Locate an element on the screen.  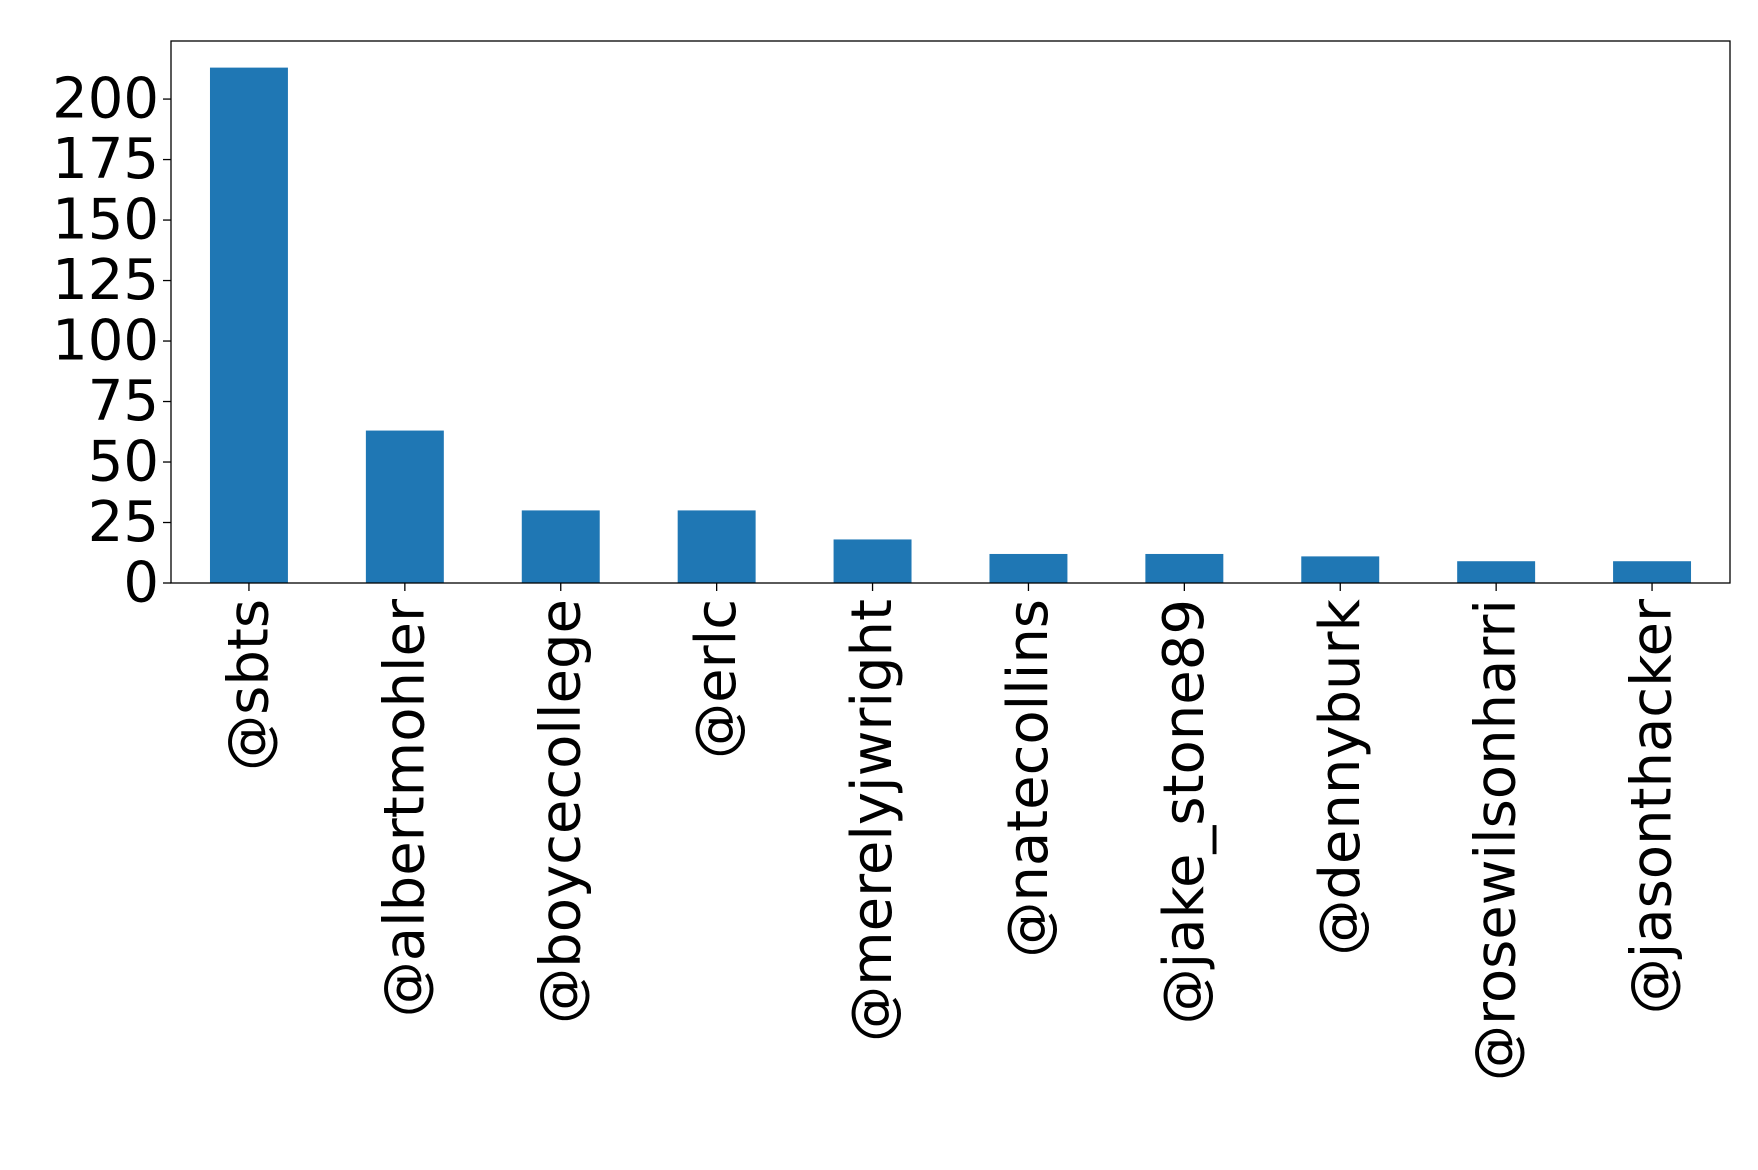
x-tick-label: @merelyjwright is located at coordinates (872, 820).